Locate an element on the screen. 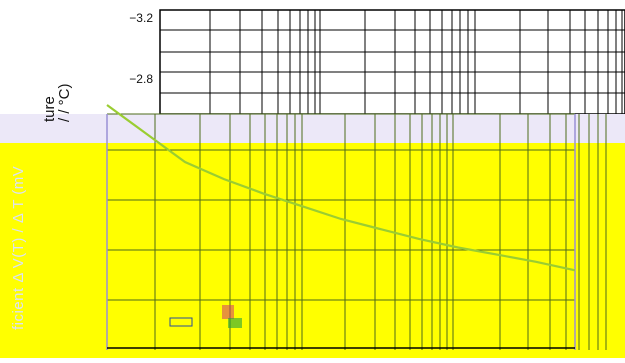  overlay-band is located at coordinates (312, 129).